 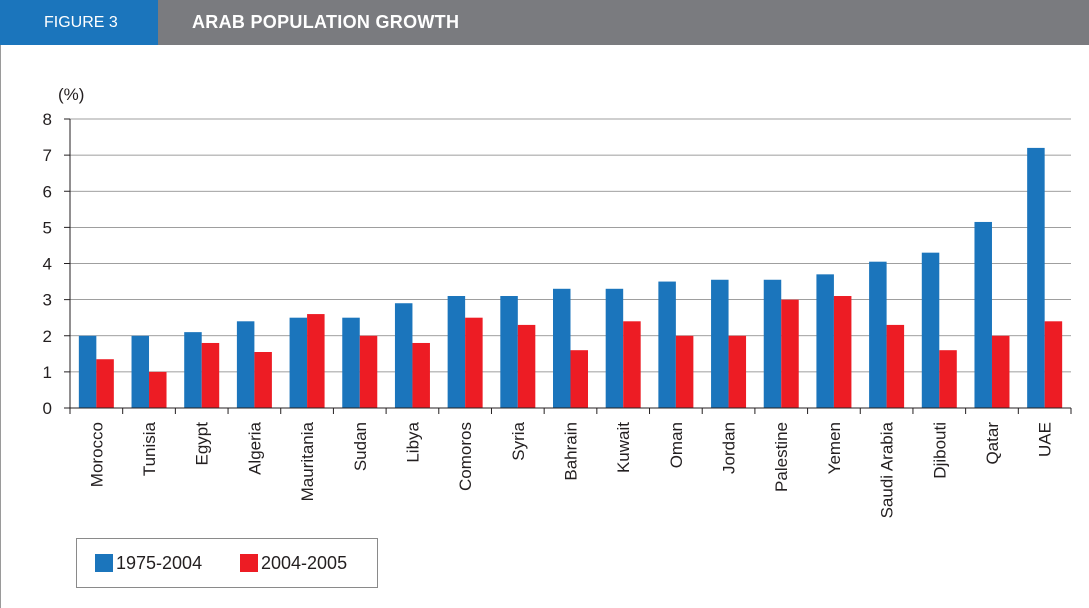 What do you see at coordinates (304, 563) in the screenshot?
I see `legend-label: 2004-2005` at bounding box center [304, 563].